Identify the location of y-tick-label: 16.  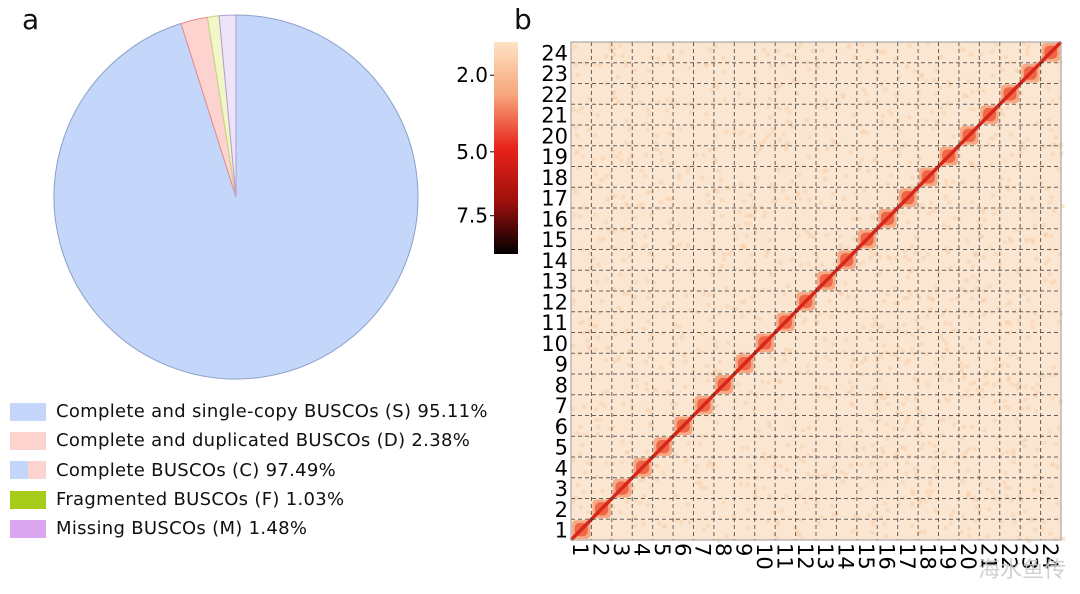
(554, 219).